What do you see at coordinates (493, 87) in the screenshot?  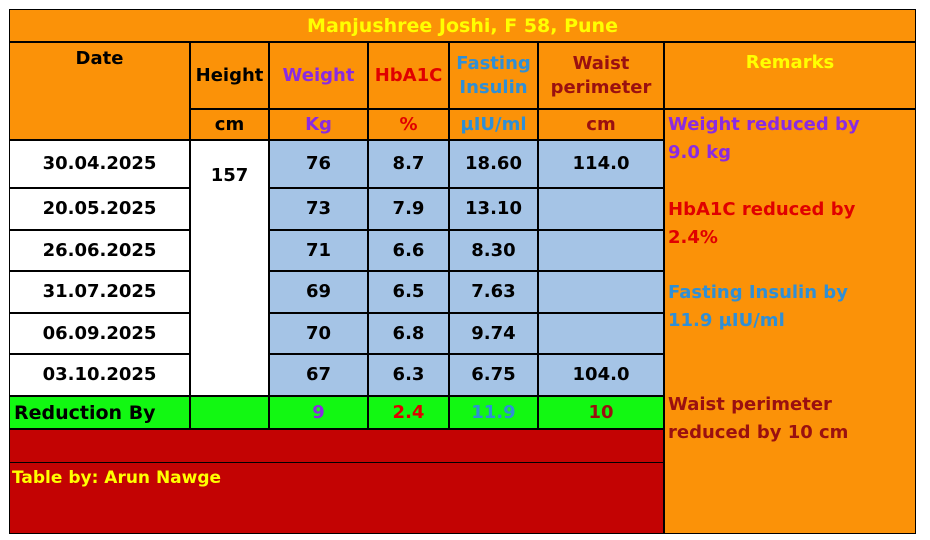 I see `header-fasting-insulin-line2: Insulin` at bounding box center [493, 87].